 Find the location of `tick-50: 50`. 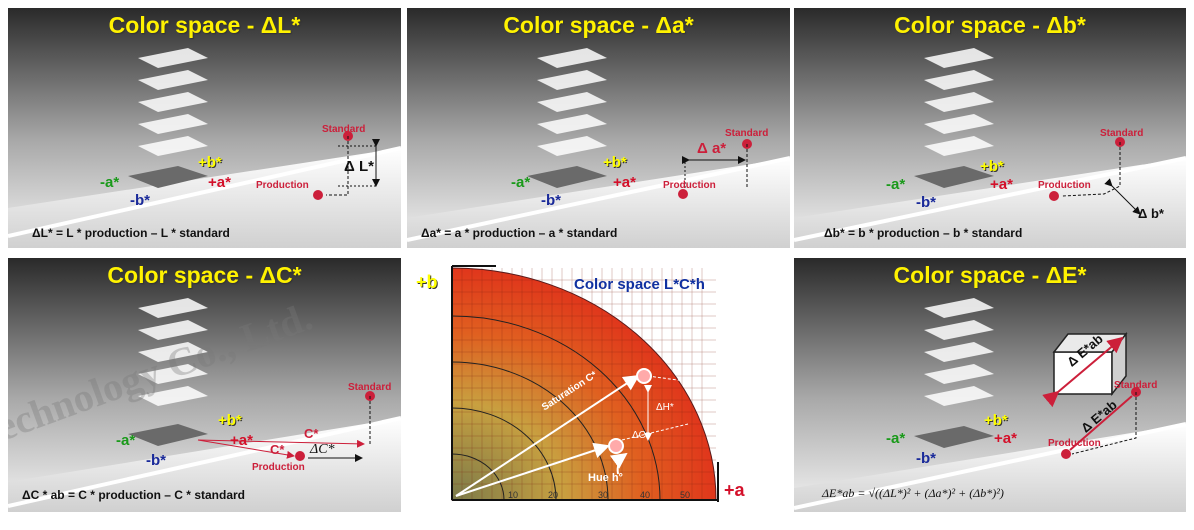

tick-50: 50 is located at coordinates (685, 495).